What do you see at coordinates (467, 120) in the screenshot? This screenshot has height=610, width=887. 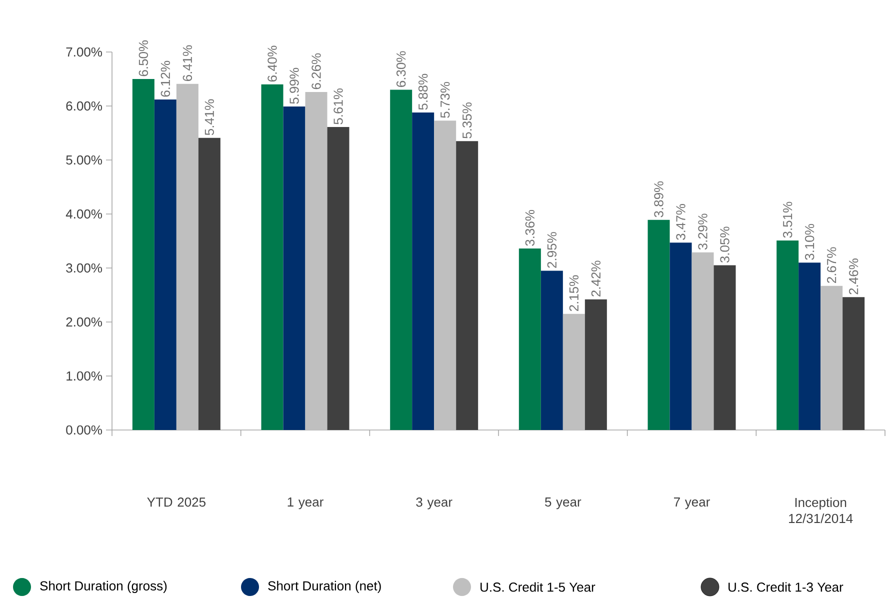 I see `data-label: 5.35%` at bounding box center [467, 120].